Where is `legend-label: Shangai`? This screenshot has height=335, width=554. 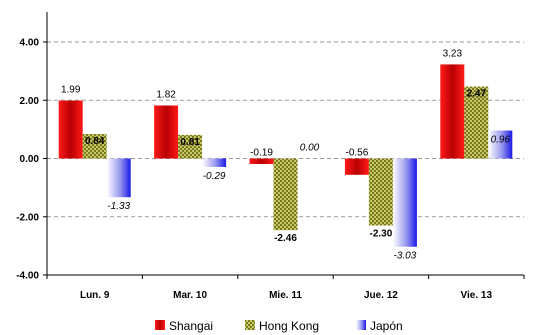 legend-label: Shangai is located at coordinates (191, 326).